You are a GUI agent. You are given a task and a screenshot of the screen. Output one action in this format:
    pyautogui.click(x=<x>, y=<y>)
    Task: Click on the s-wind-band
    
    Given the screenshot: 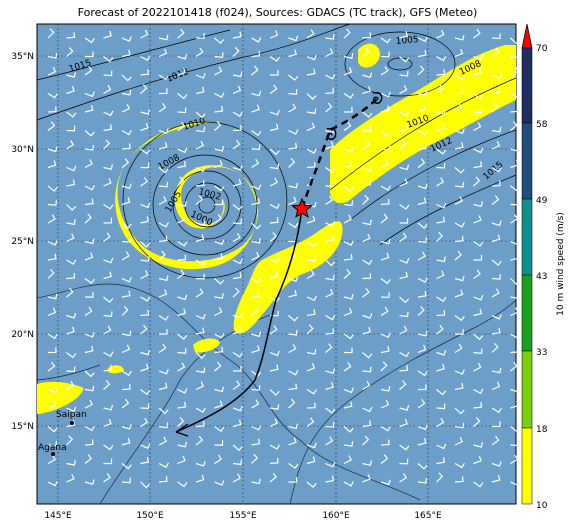 What is the action you would take?
    pyautogui.click(x=288, y=277)
    